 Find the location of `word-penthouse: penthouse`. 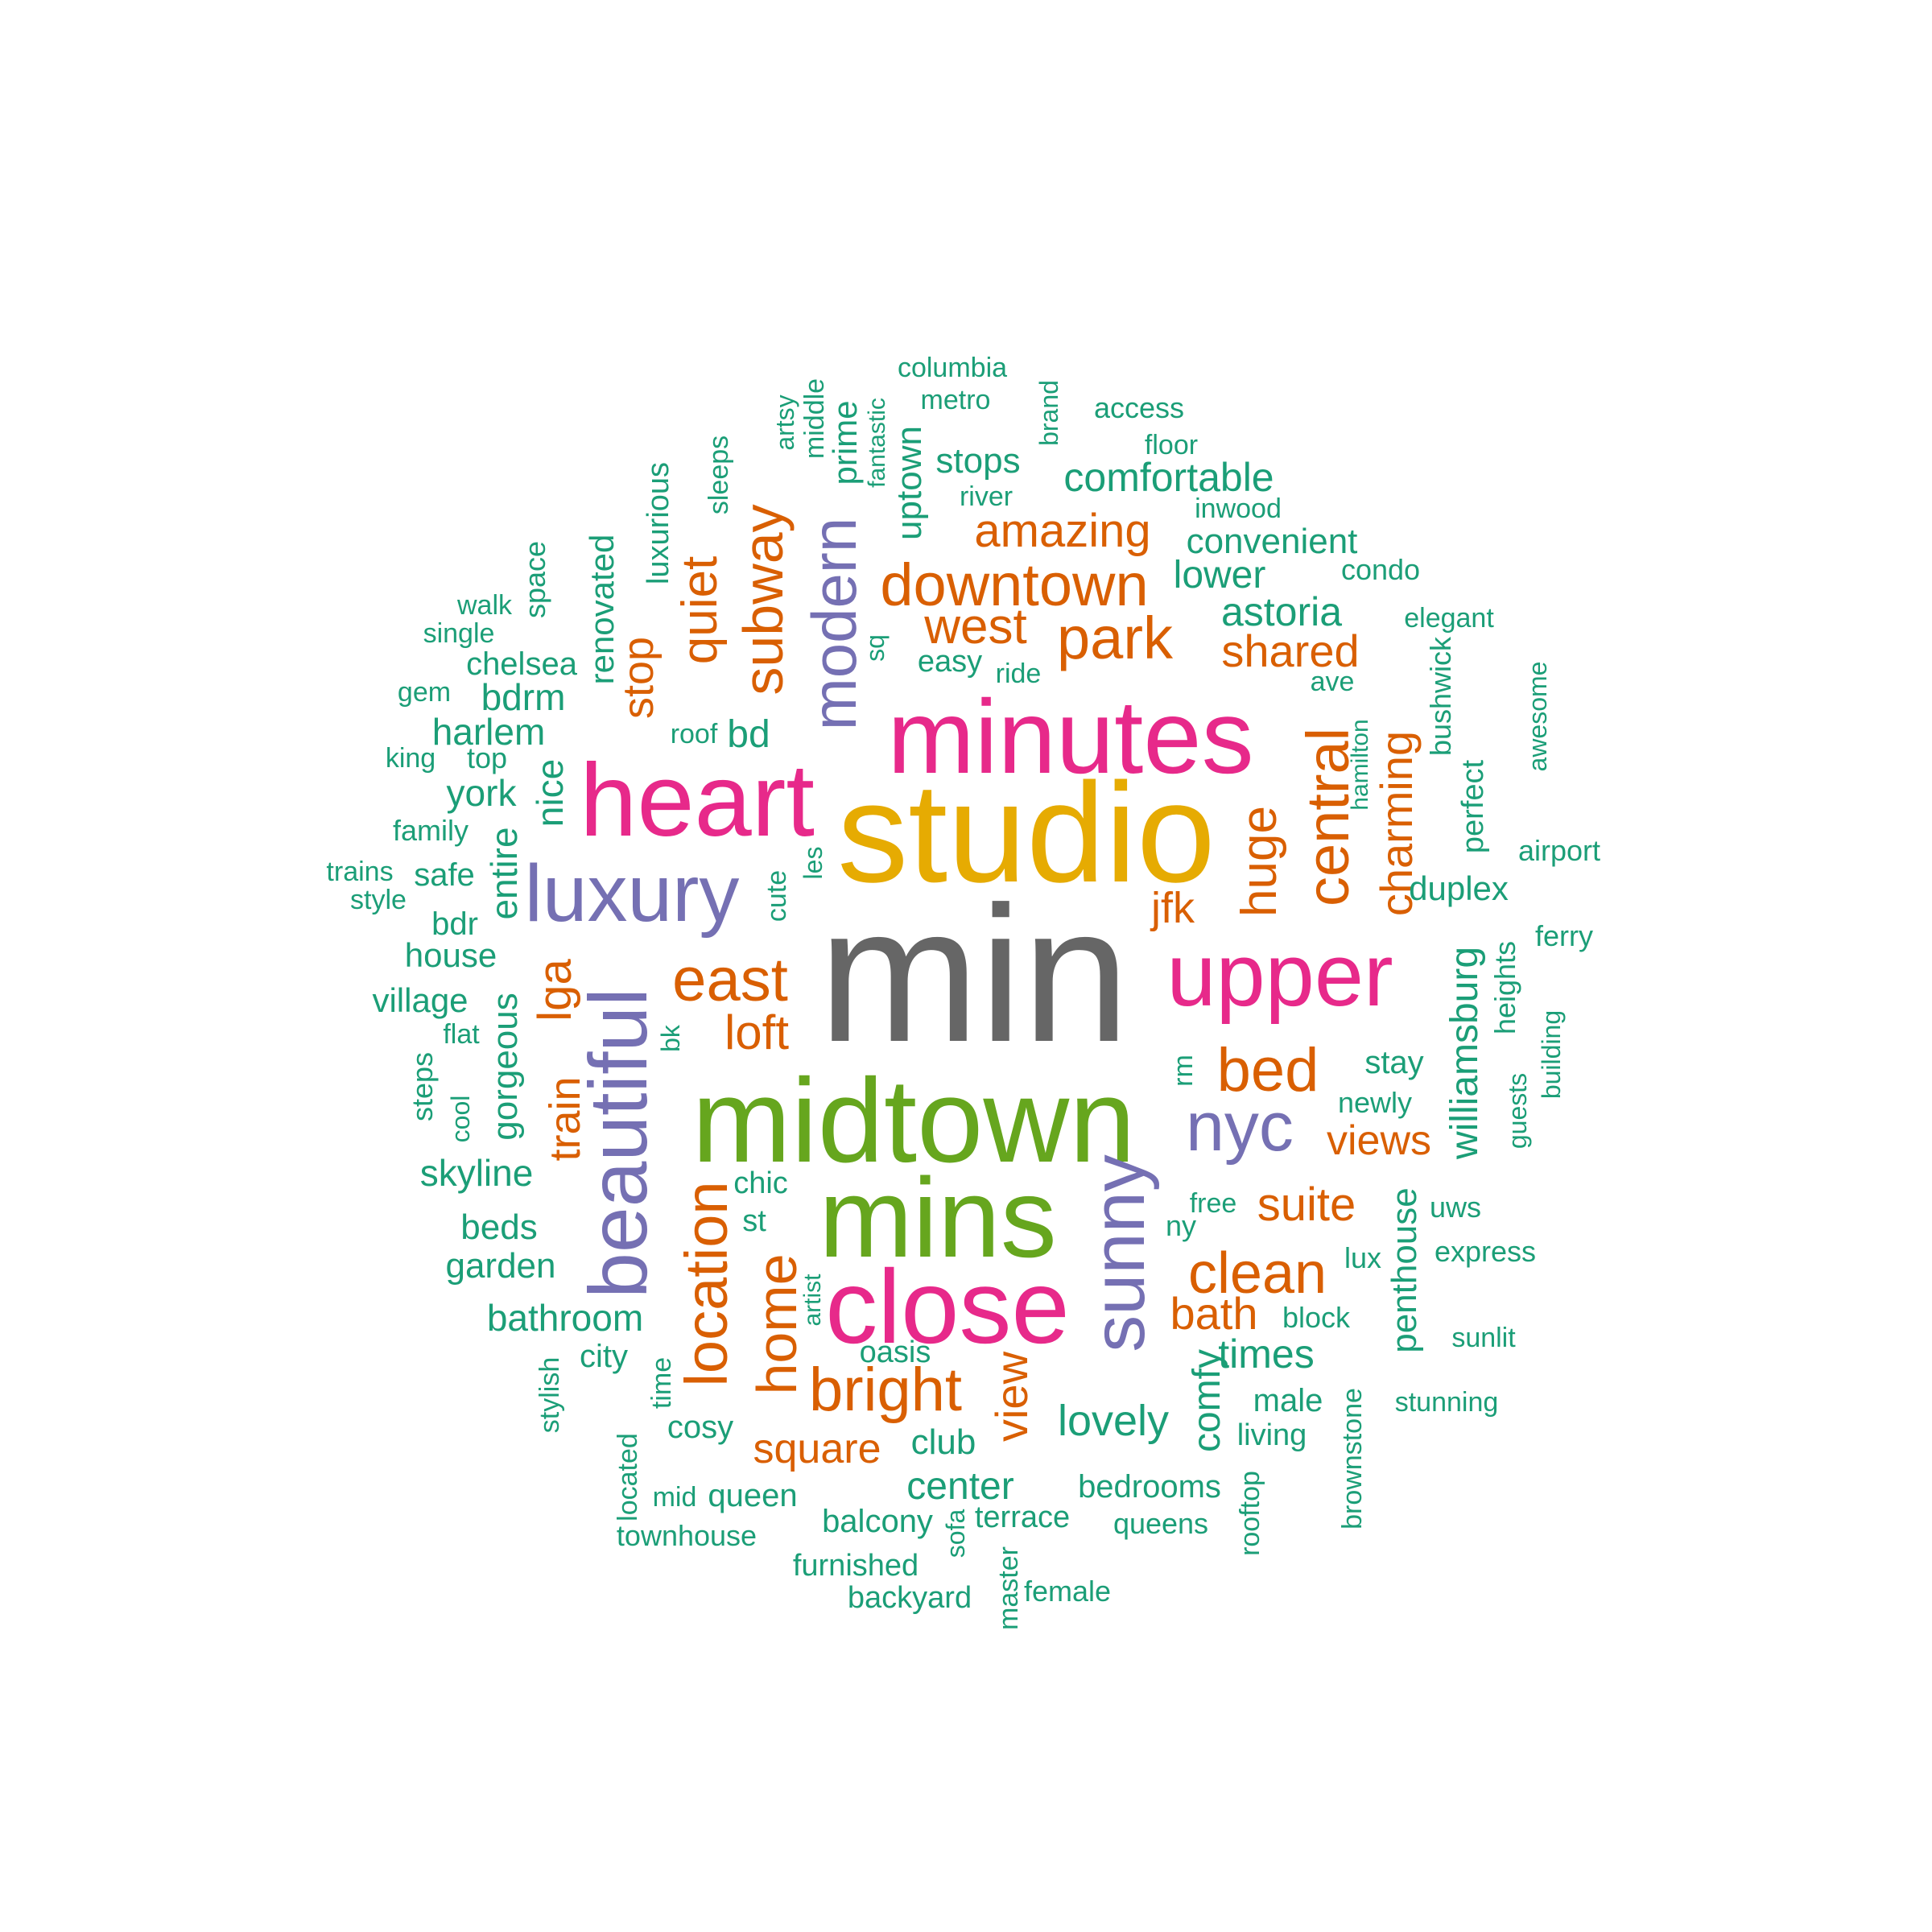

word-penthouse: penthouse is located at coordinates (1404, 1270).